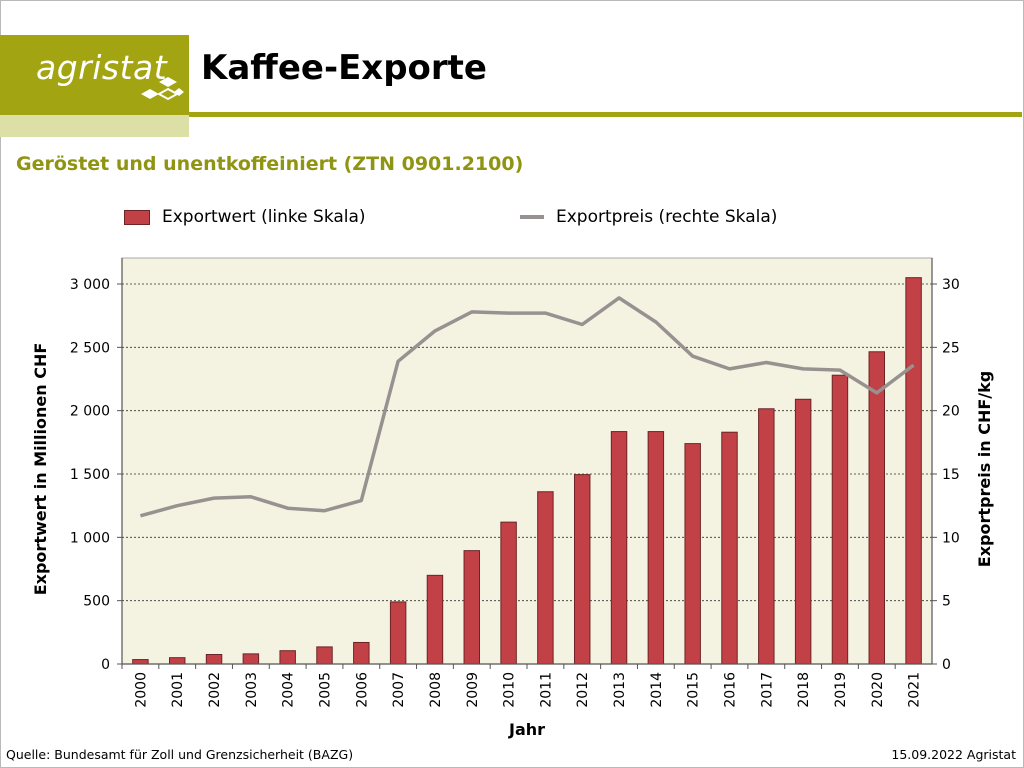  I want to click on bar-2010, so click(508, 593).